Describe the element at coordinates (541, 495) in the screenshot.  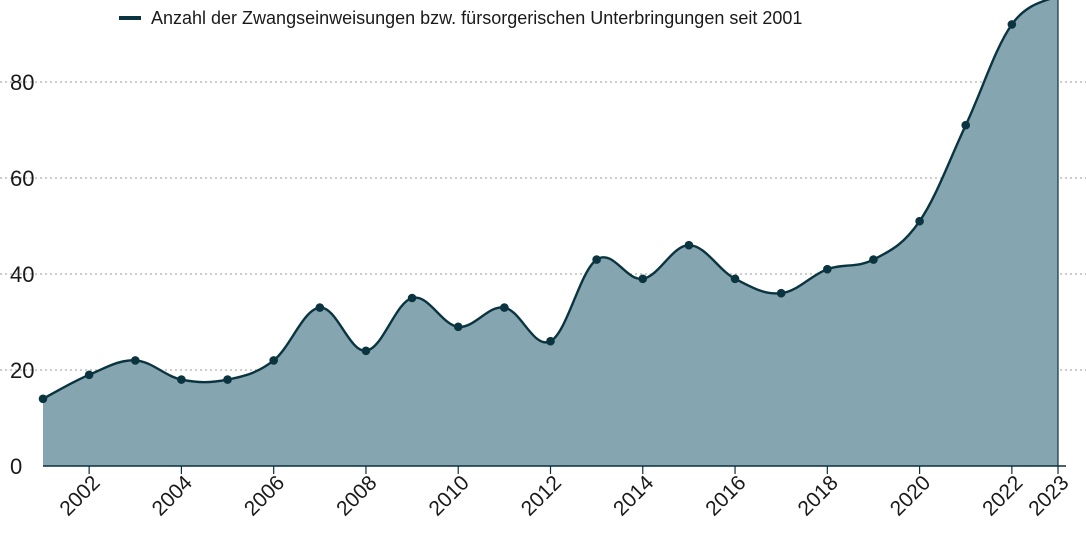
I see `x-tick-label: 2012` at that location.